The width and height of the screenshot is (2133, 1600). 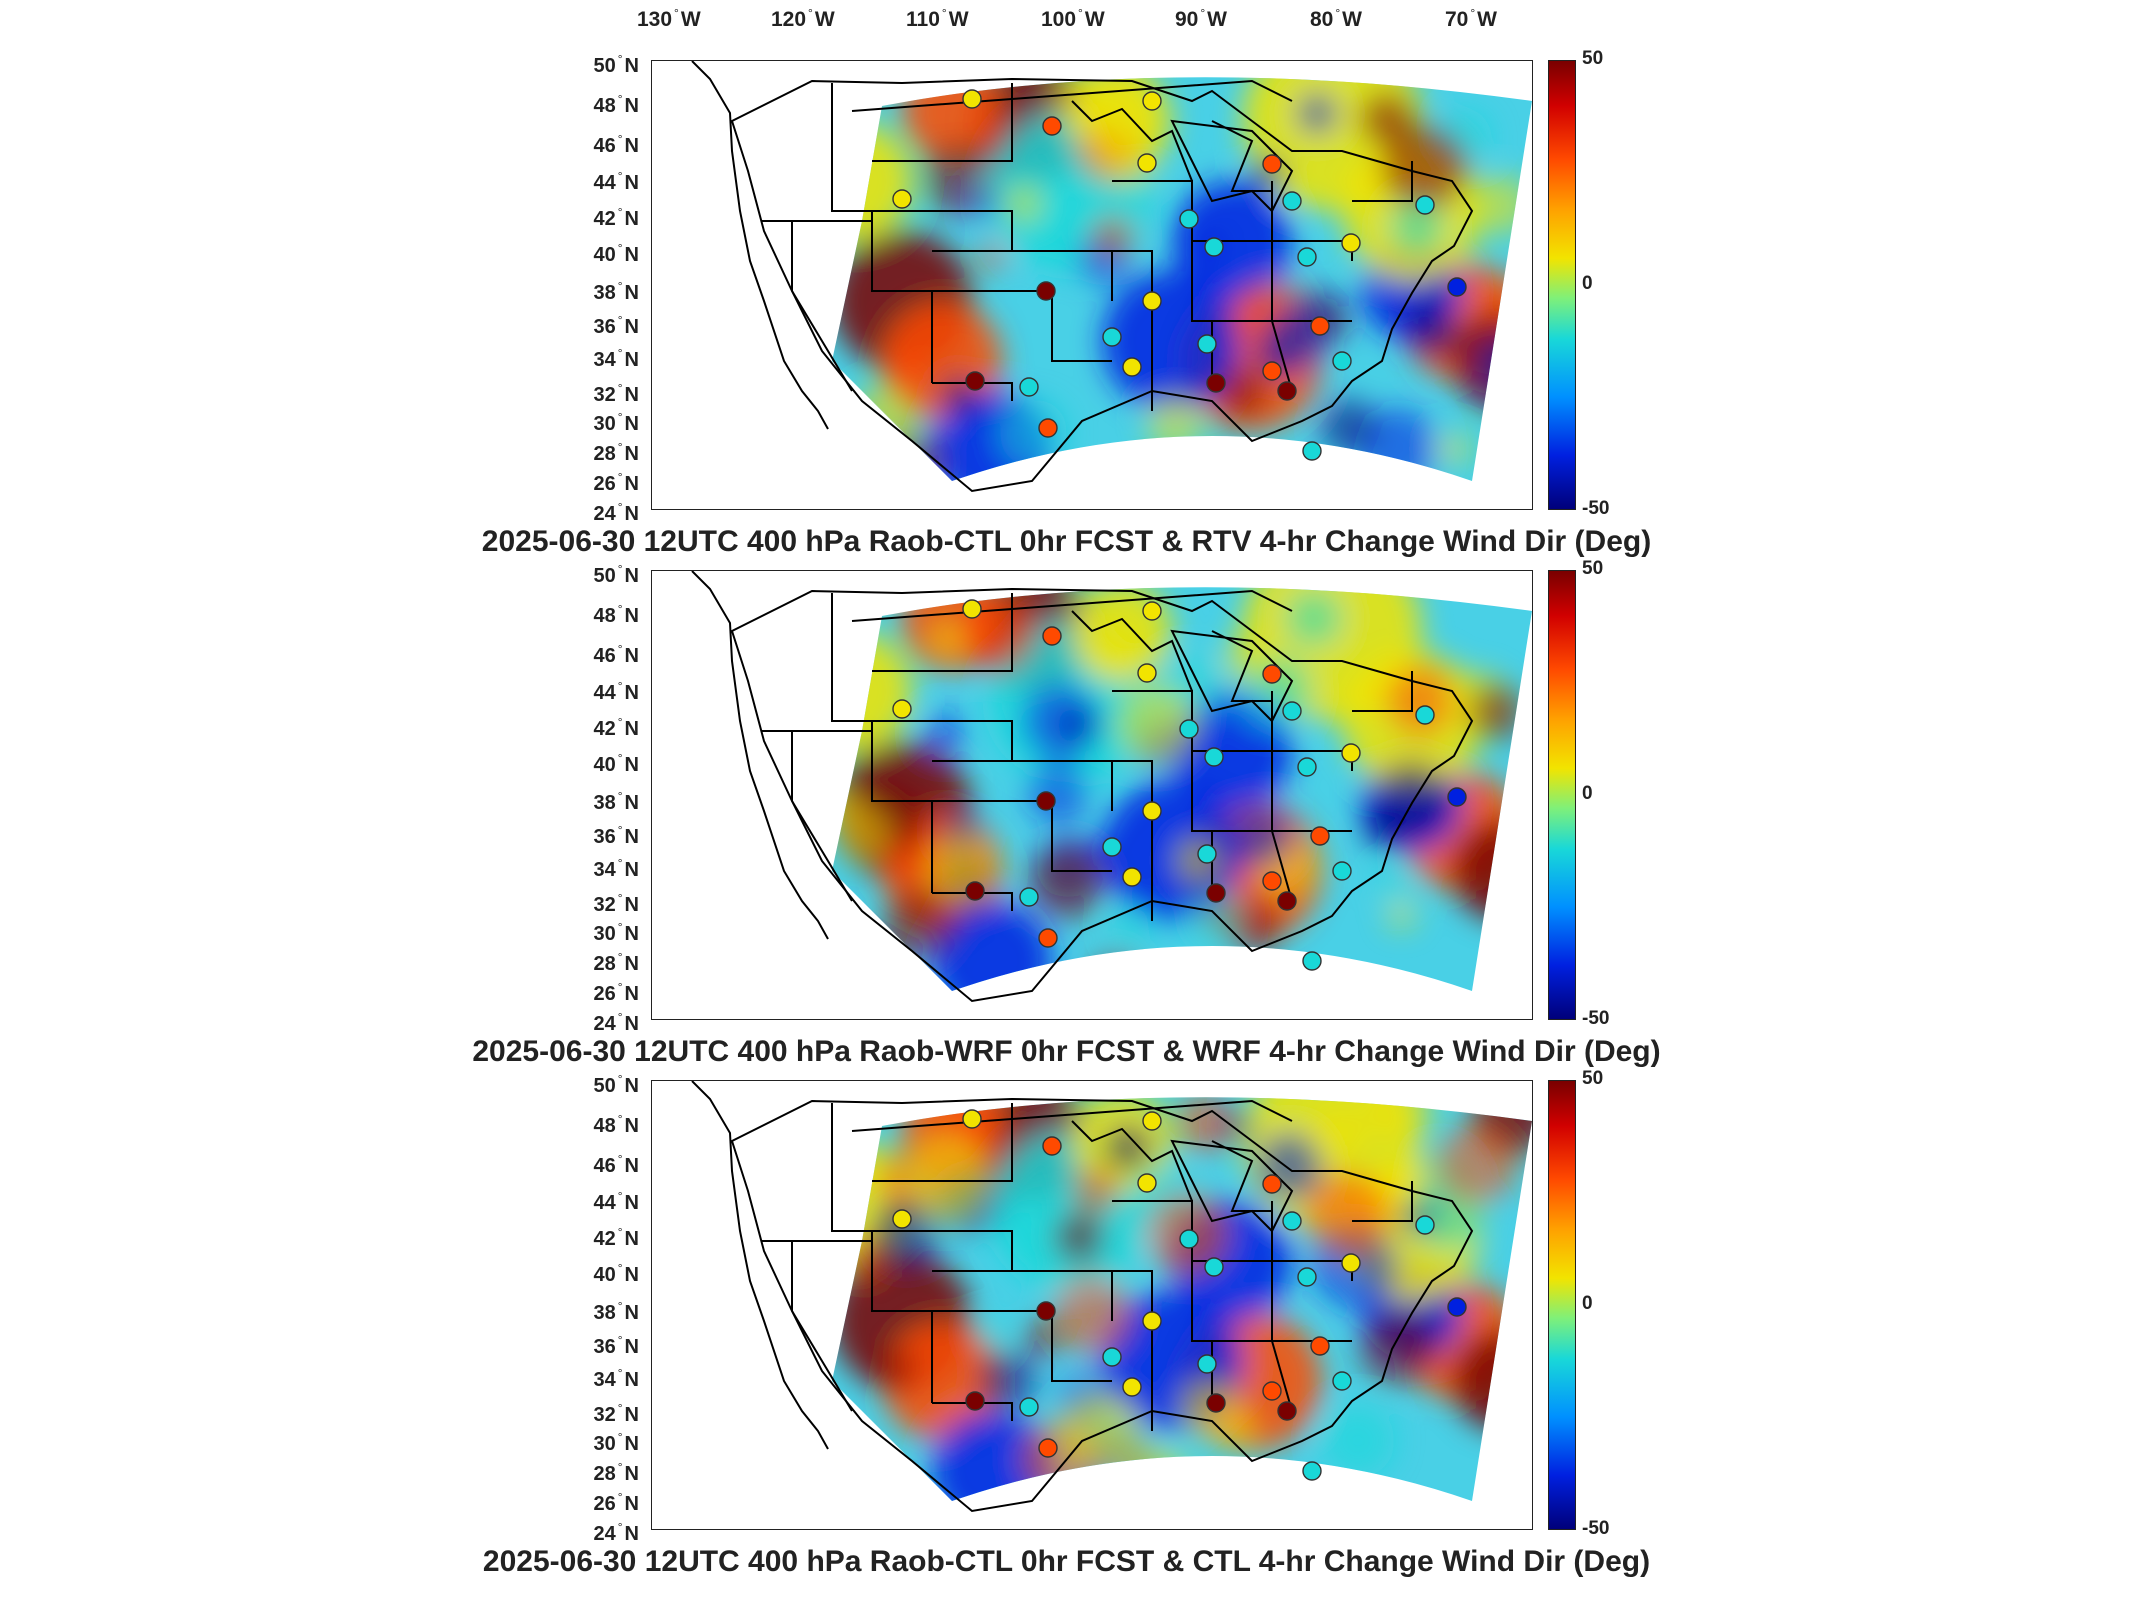 I want to click on west-coastline, so click(x=760, y=755).